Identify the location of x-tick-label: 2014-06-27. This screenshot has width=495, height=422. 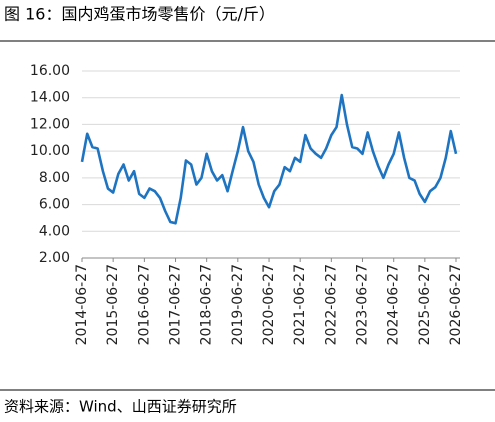
(82, 304).